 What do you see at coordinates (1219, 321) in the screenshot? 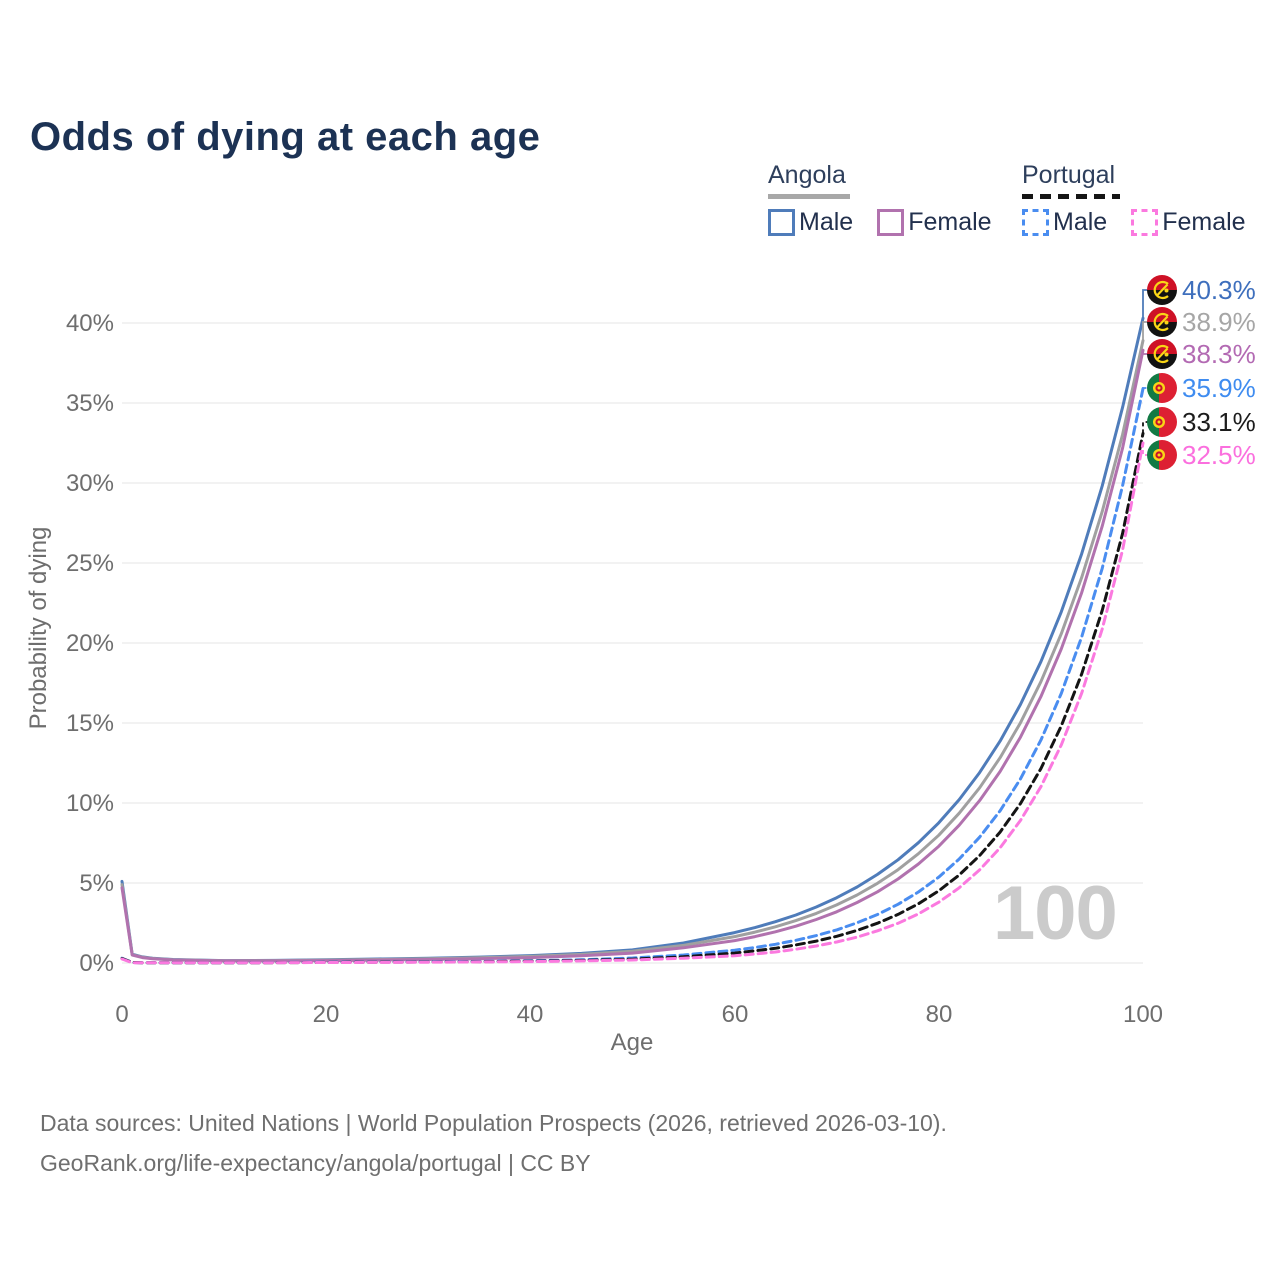
I see `end-label-value: 38.9%` at bounding box center [1219, 321].